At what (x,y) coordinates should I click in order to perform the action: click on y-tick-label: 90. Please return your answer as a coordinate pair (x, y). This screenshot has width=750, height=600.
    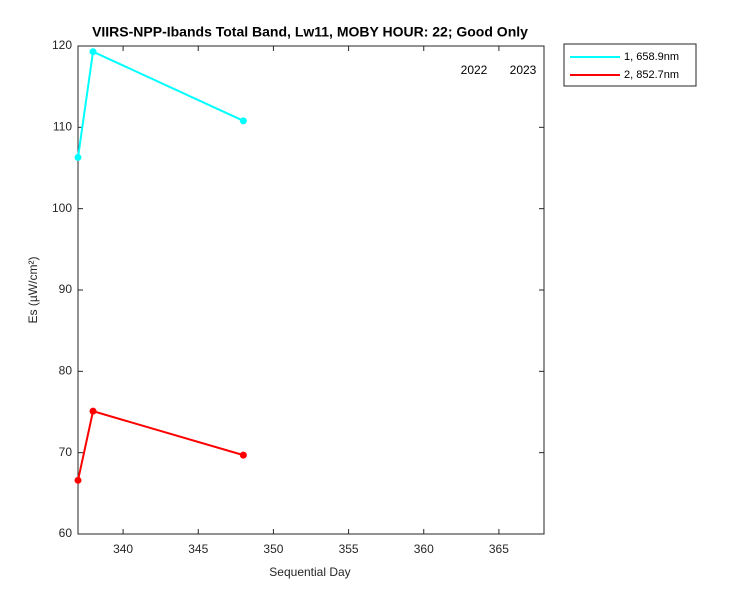
    Looking at the image, I should click on (66, 289).